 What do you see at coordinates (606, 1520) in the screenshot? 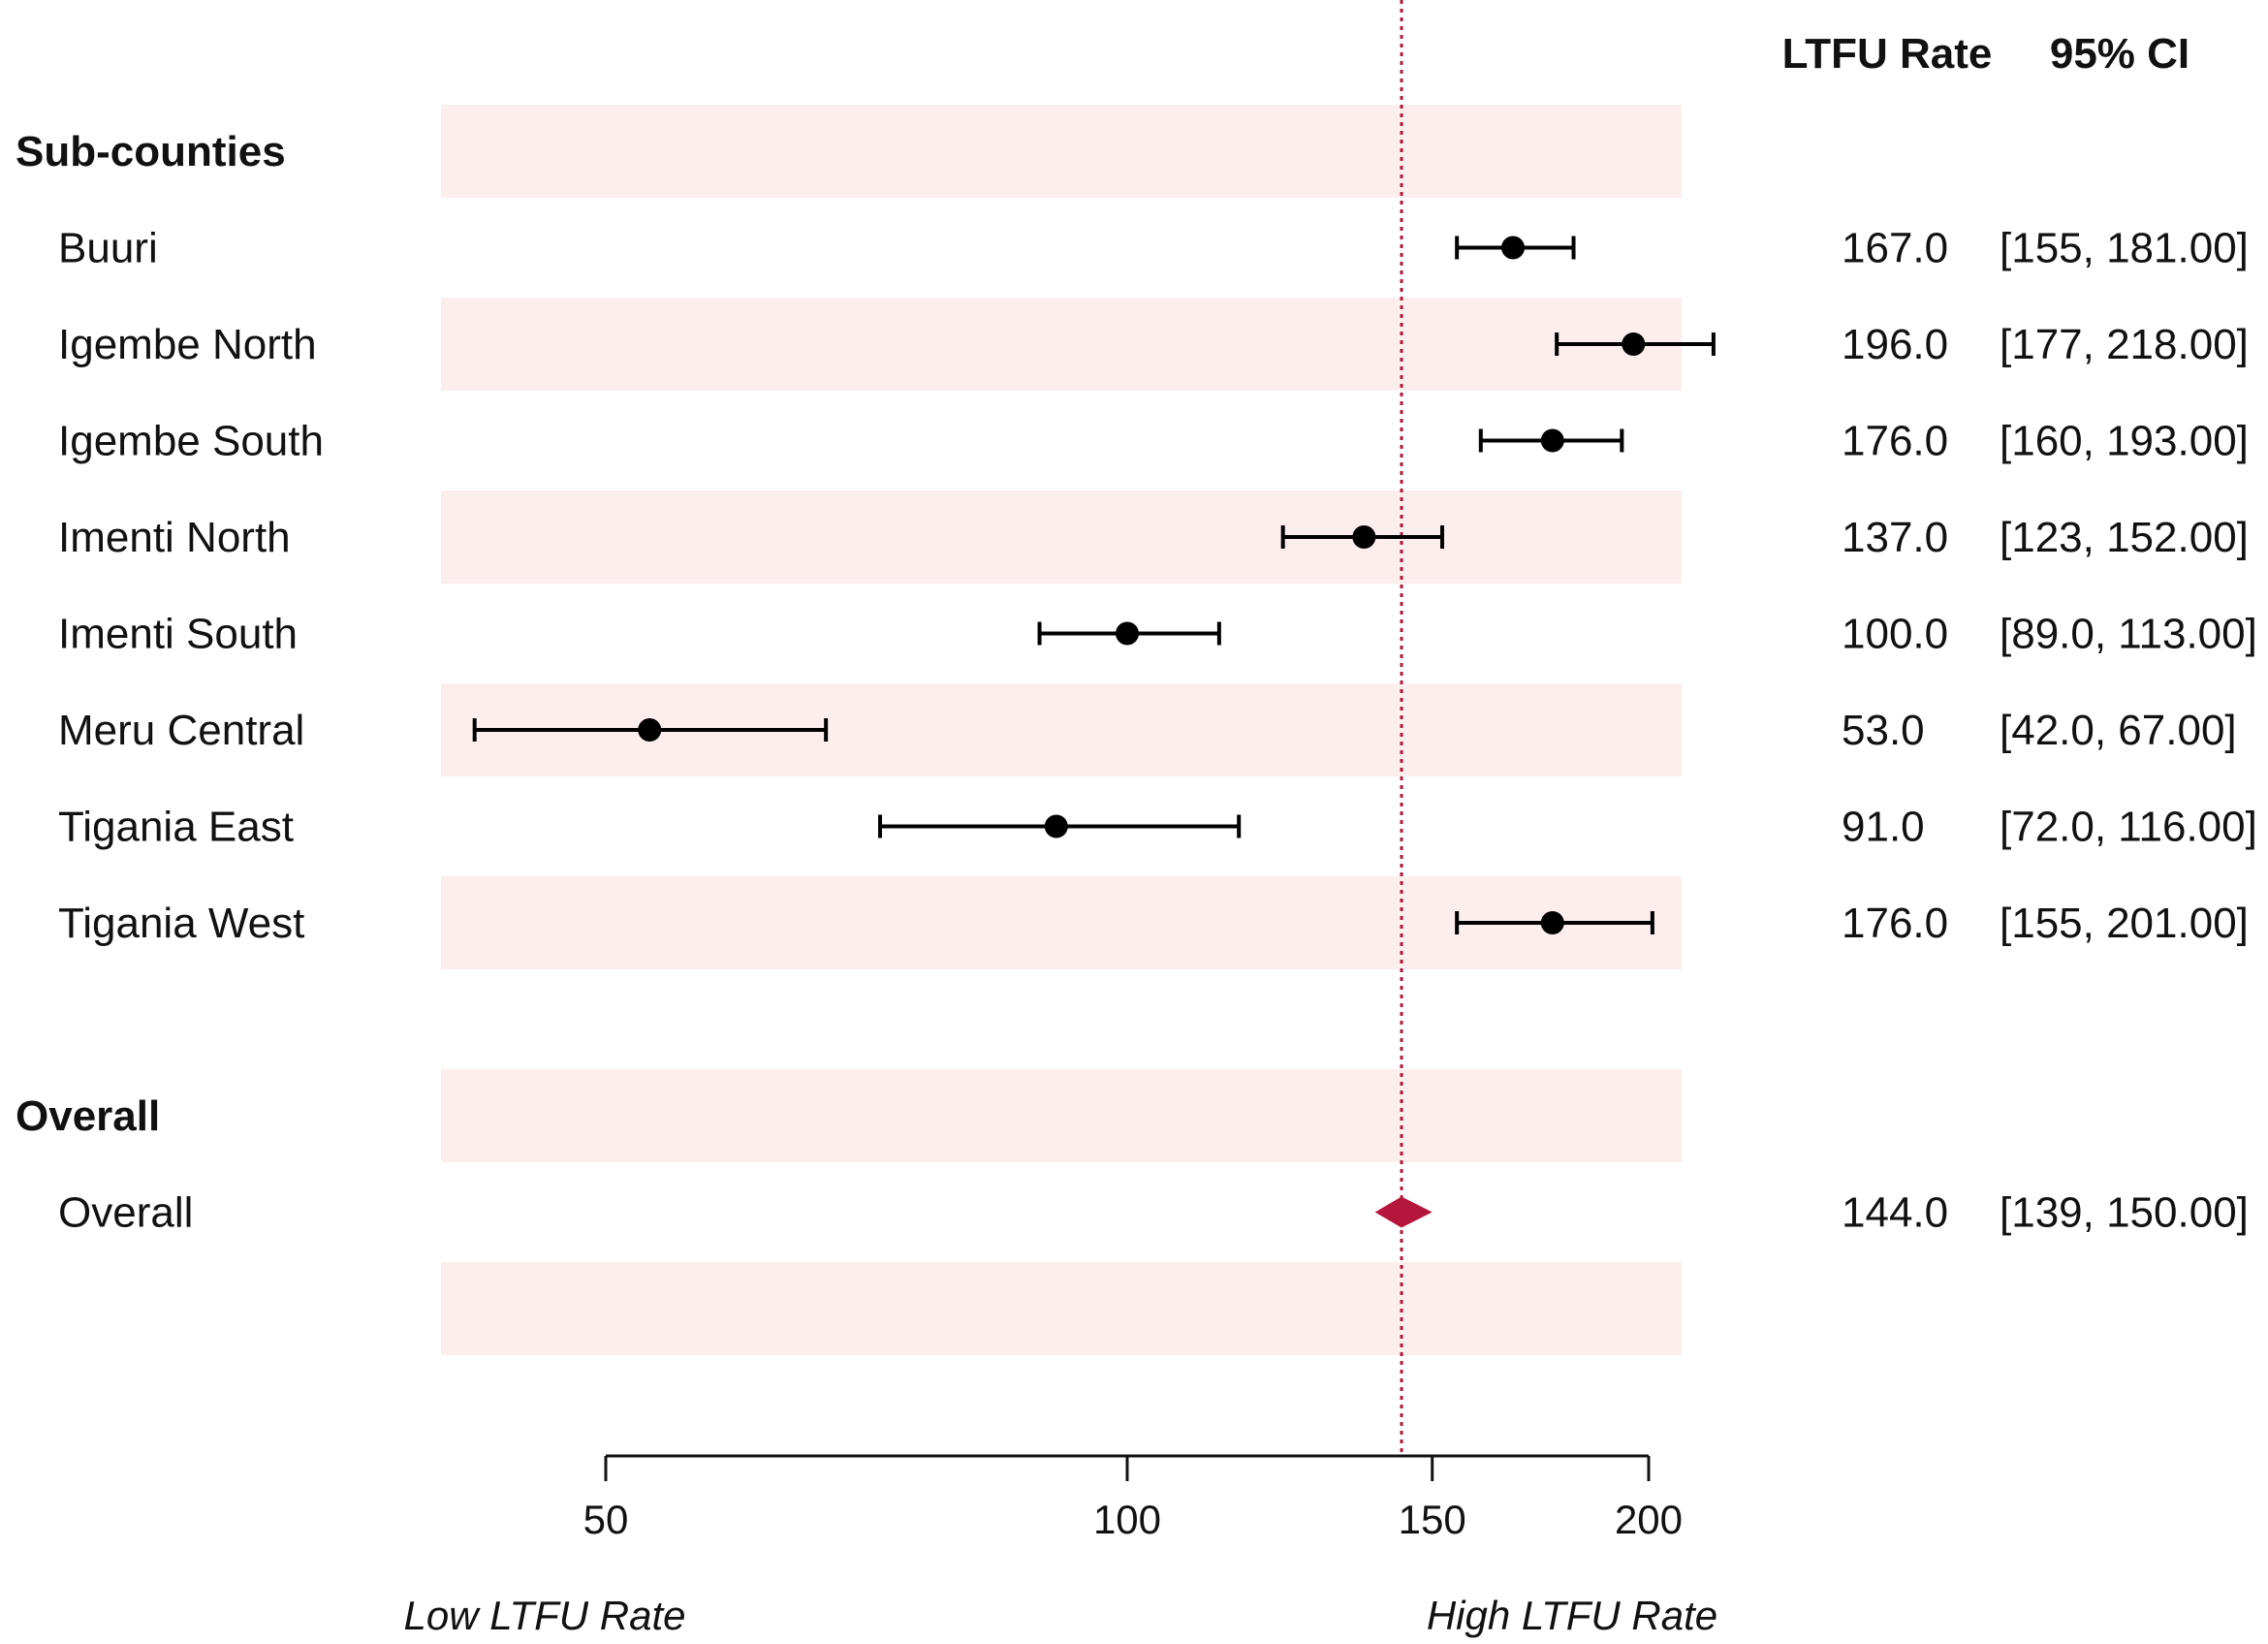
I see `x-tick-label: 50` at bounding box center [606, 1520].